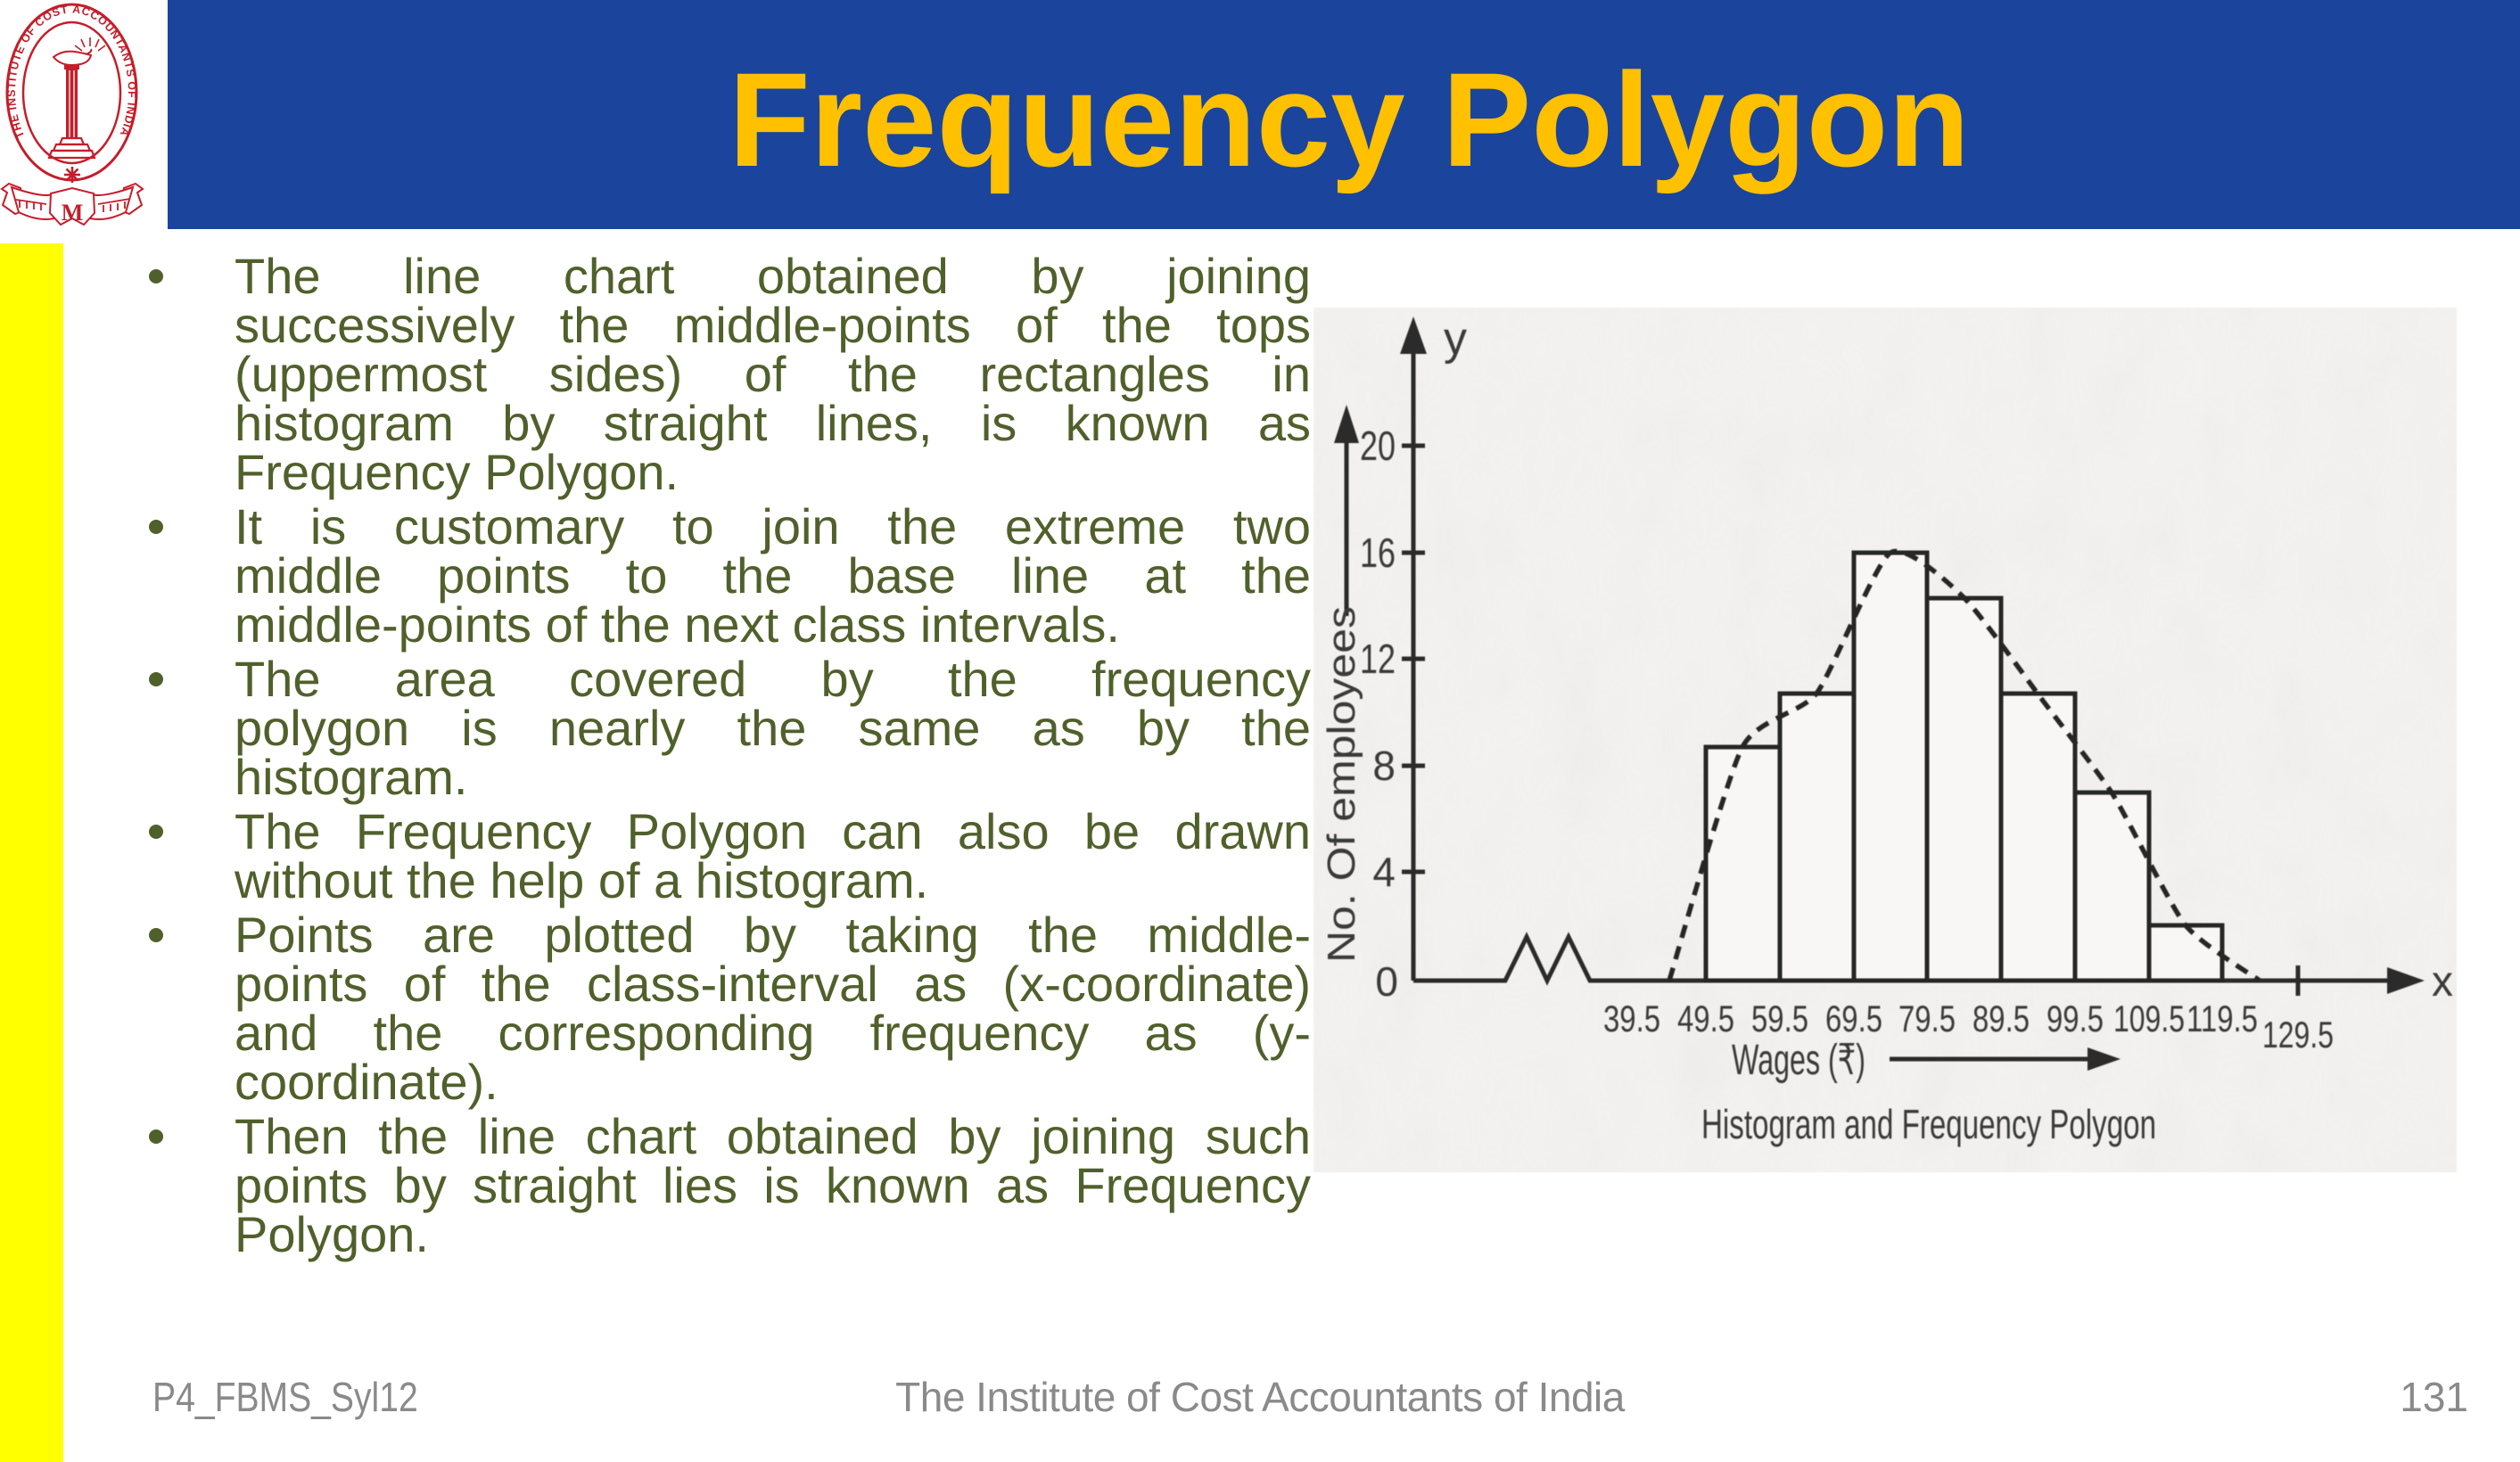 The width and height of the screenshot is (2520, 1462). What do you see at coordinates (1378, 553) in the screenshot?
I see `svg-text: 16` at bounding box center [1378, 553].